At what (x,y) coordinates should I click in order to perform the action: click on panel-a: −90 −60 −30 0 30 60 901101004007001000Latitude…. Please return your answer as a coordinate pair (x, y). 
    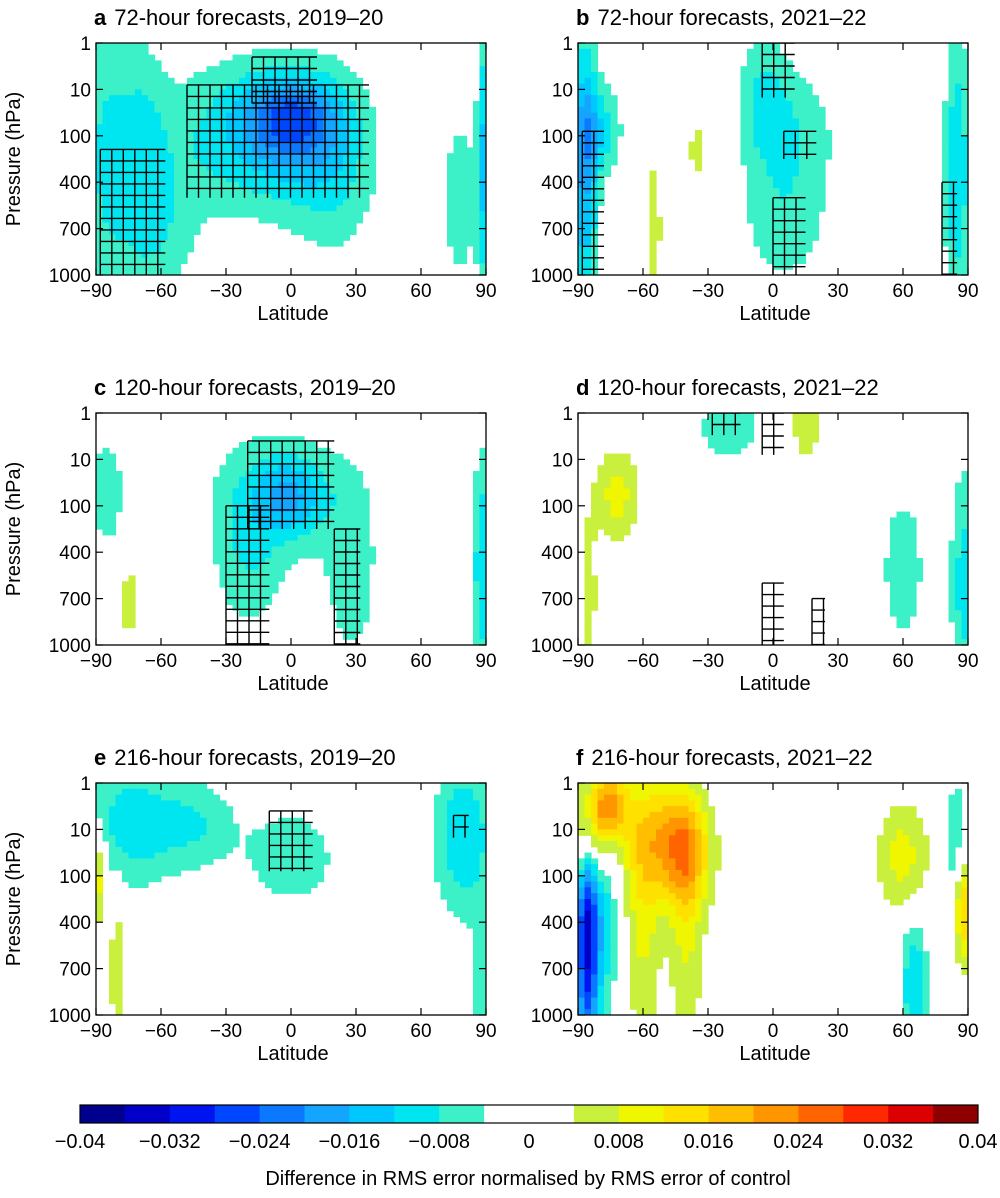
    Looking at the image, I should click on (250, 165).